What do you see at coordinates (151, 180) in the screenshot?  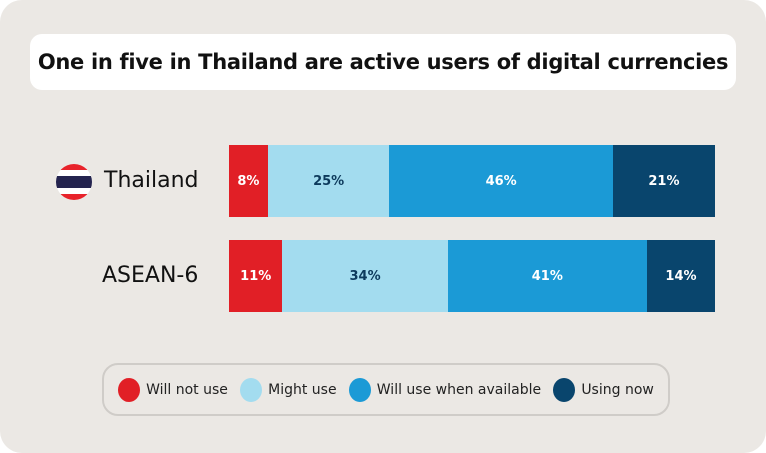 I see `category-label-thailand: Thailand` at bounding box center [151, 180].